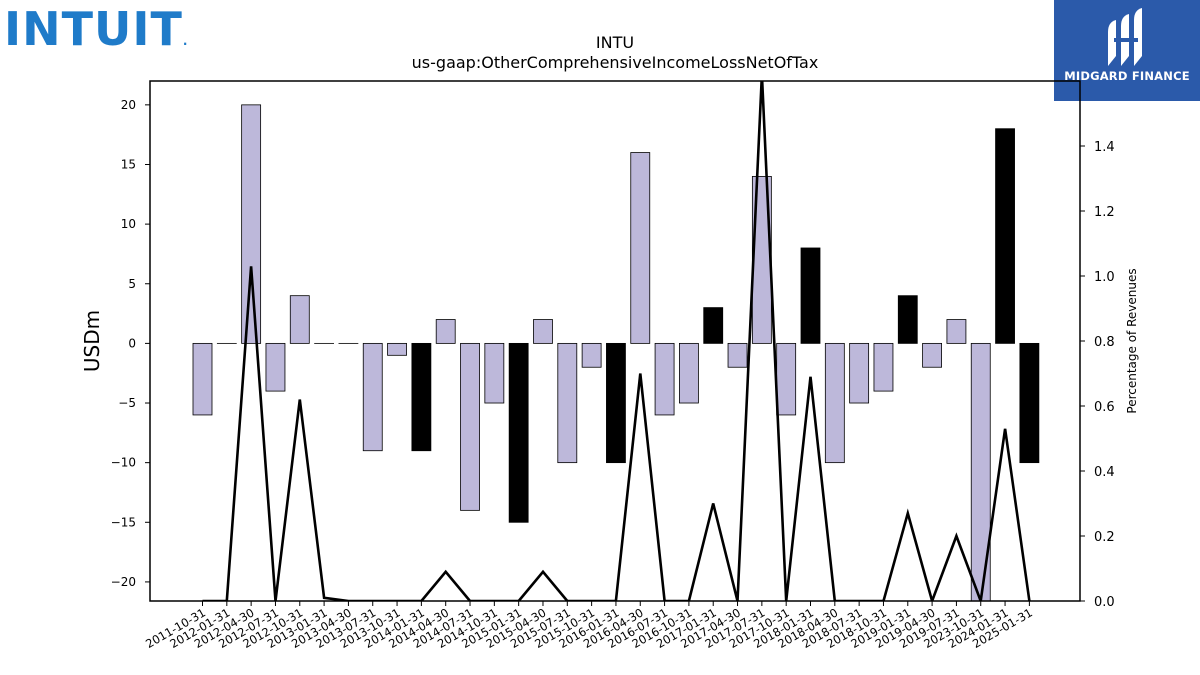 The width and height of the screenshot is (1200, 675). I want to click on chart-title: INTU, so click(615, 42).